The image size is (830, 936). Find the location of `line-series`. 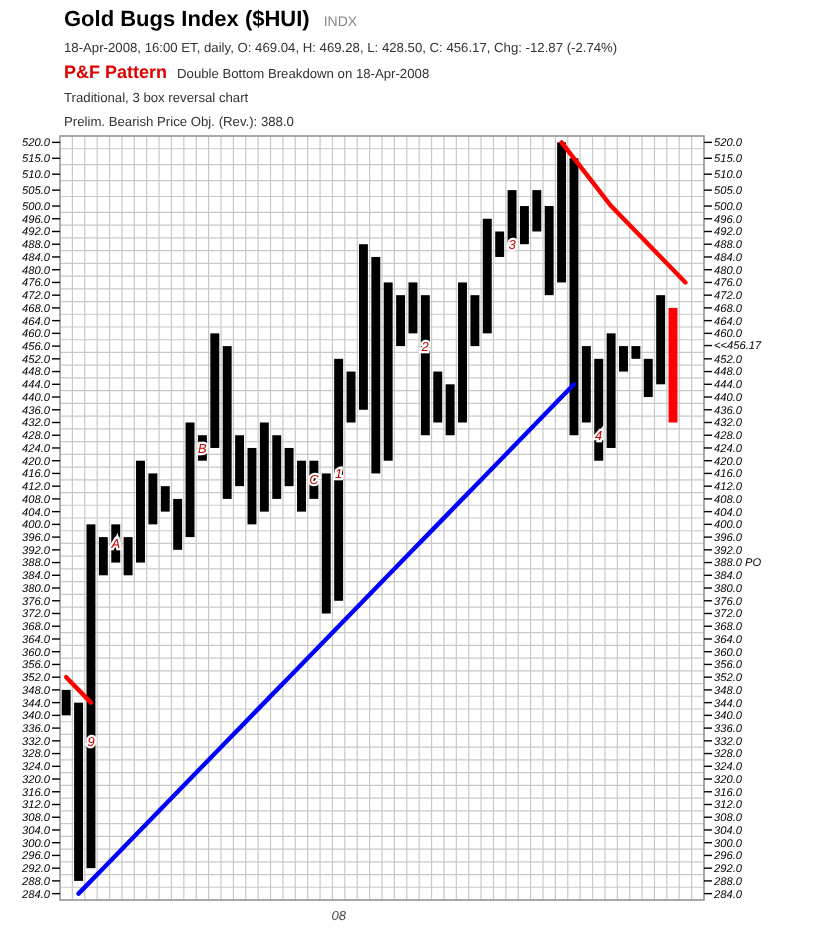

line-series is located at coordinates (623, 212).